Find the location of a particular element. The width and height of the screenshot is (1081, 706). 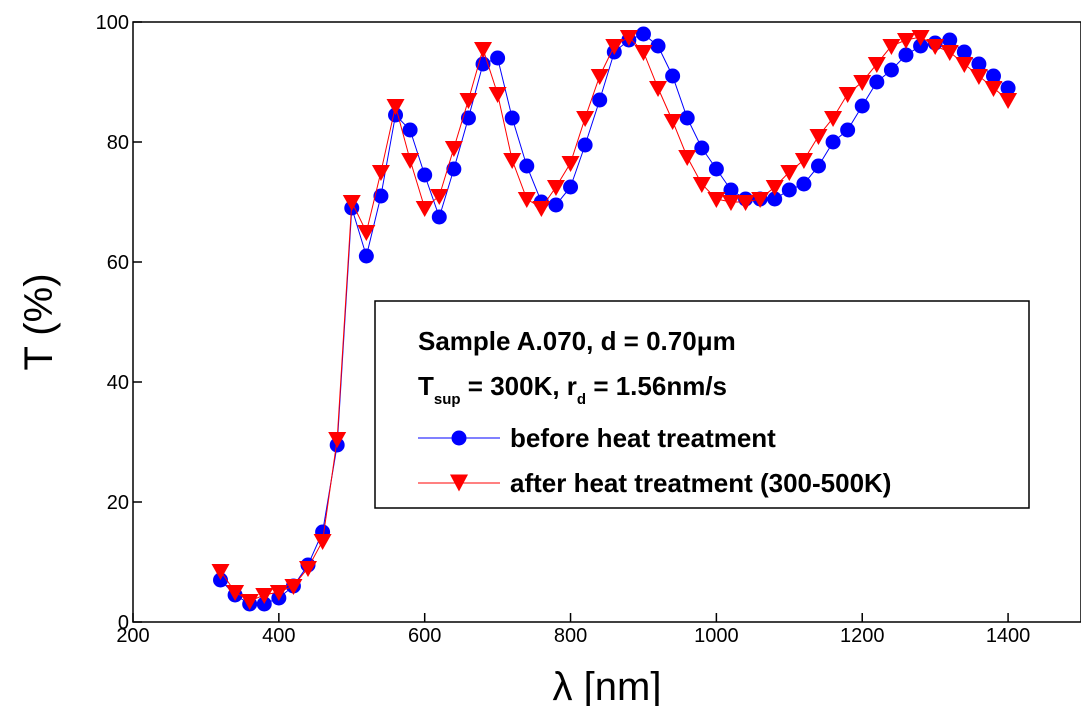

y-tick-label: 0 is located at coordinates (123, 623).